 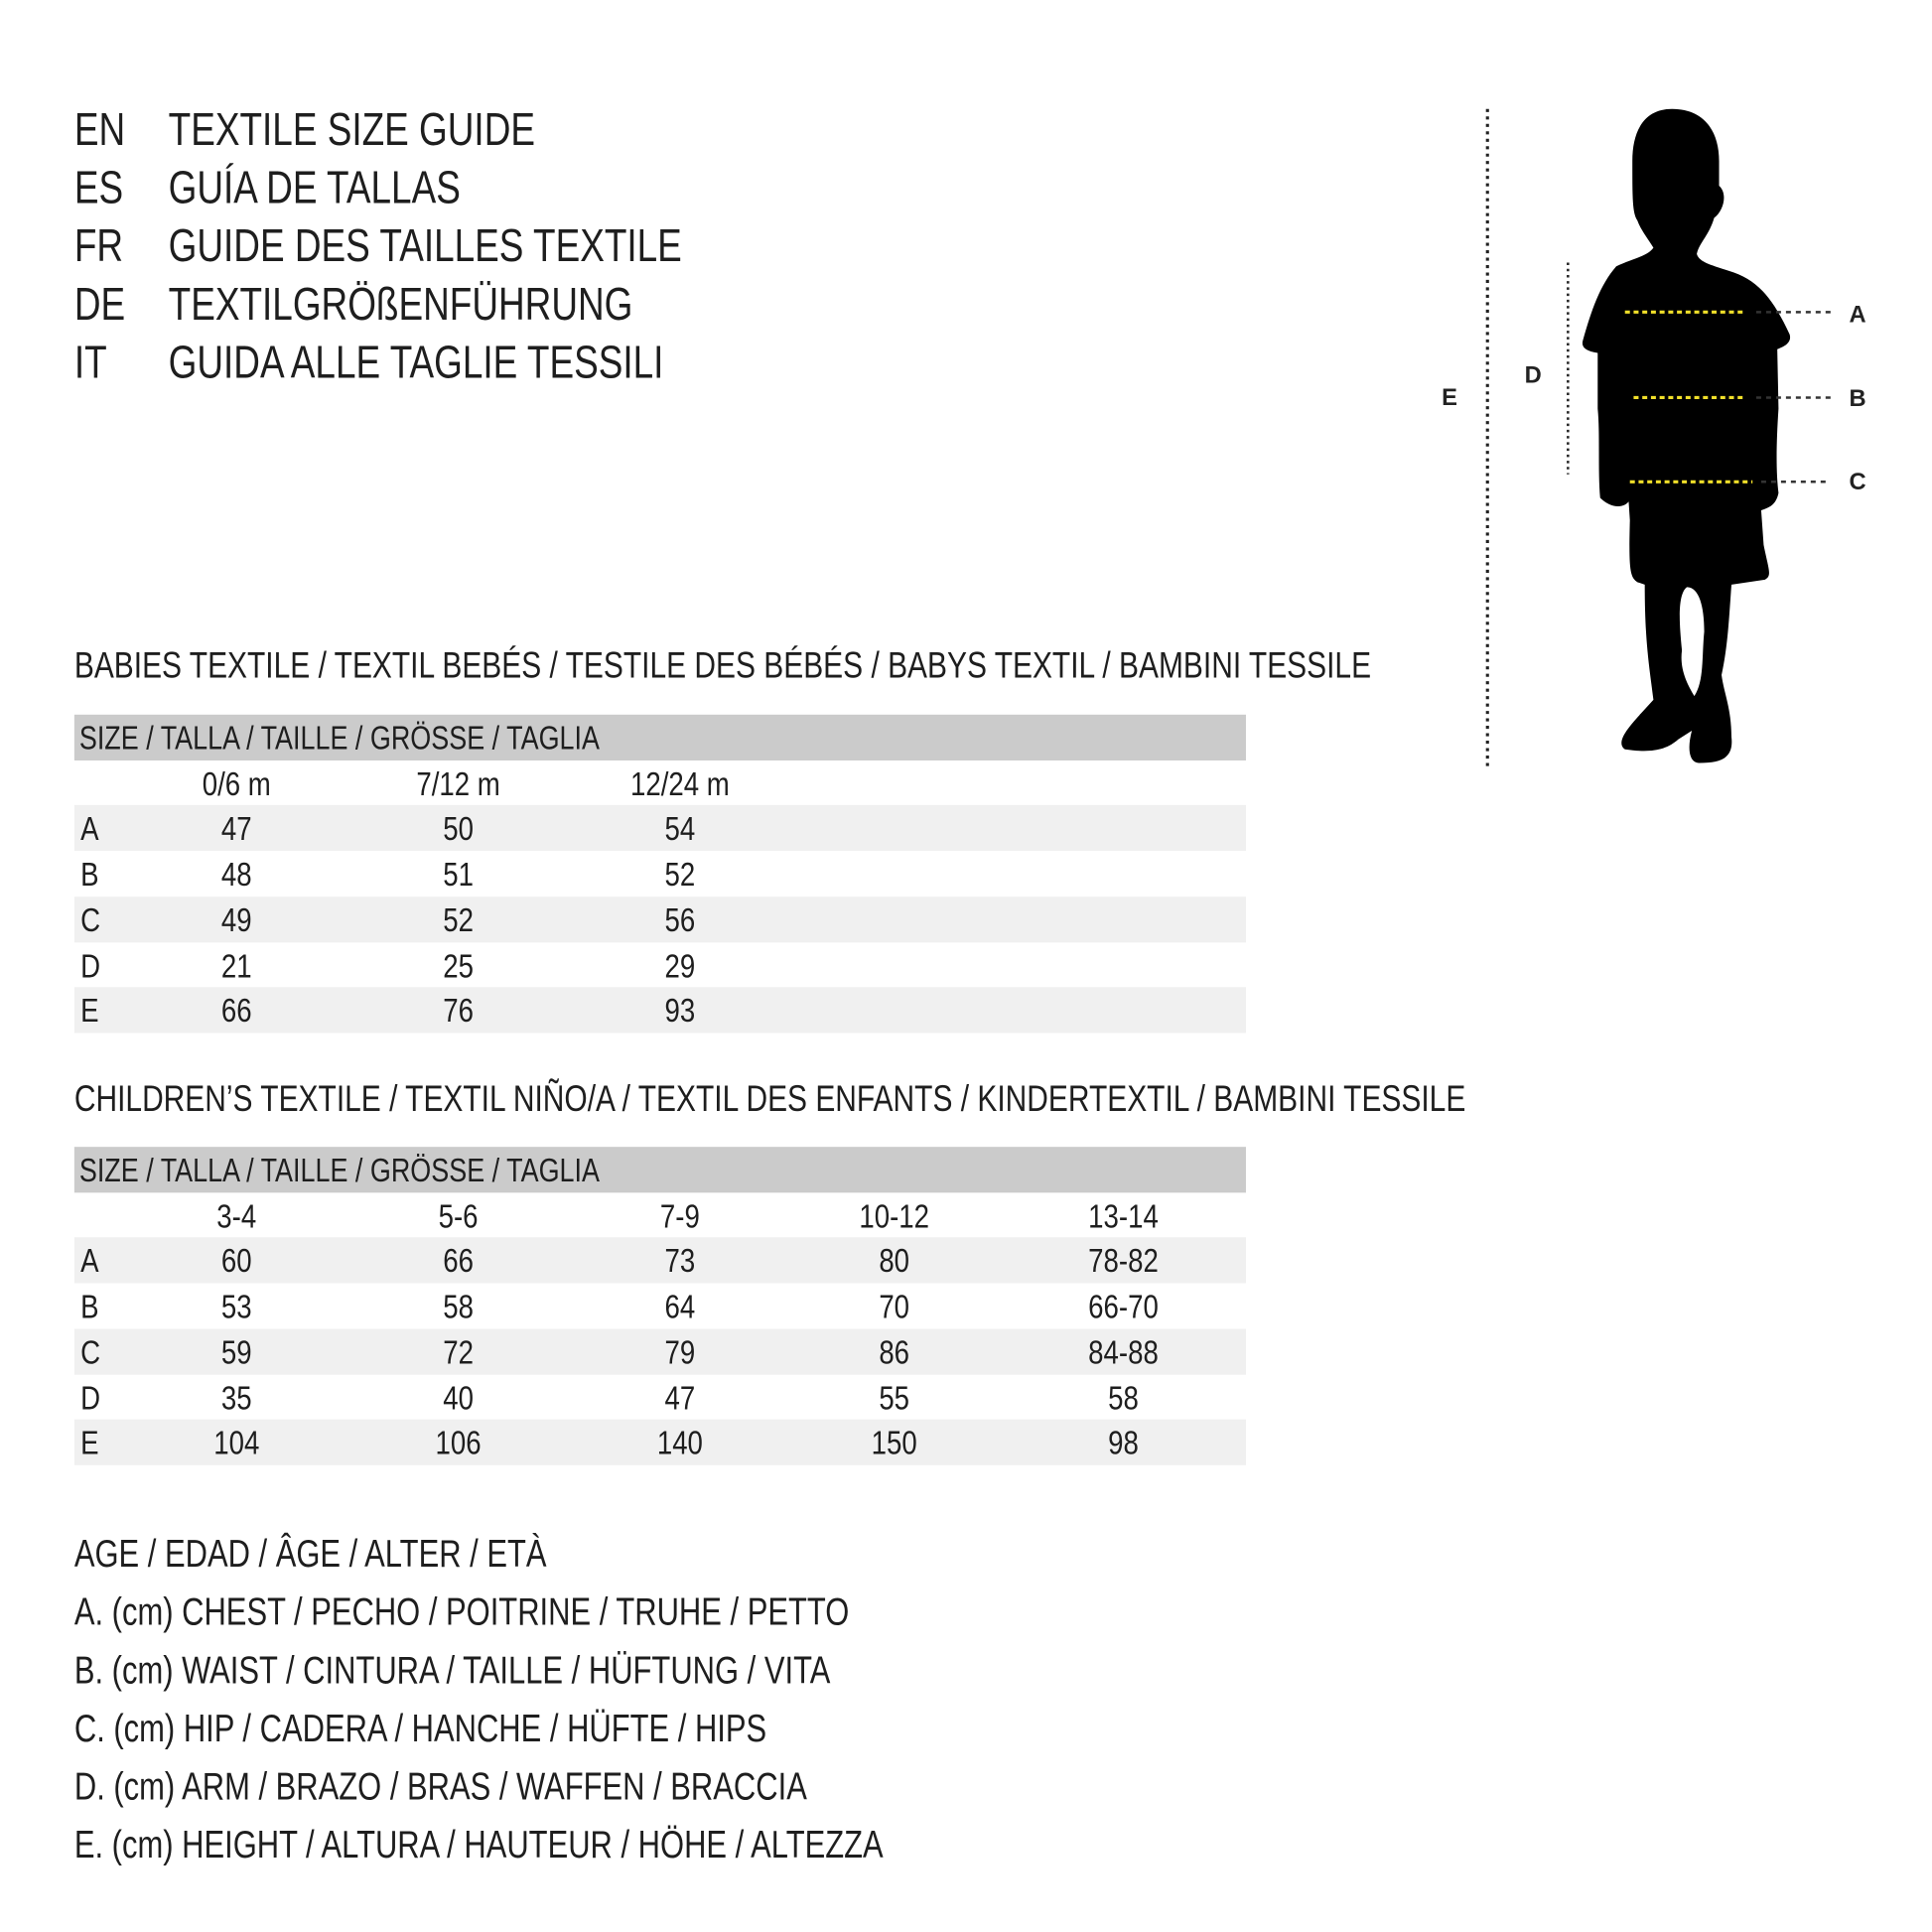 What do you see at coordinates (1124, 1215) in the screenshot?
I see `column-header: 13-14` at bounding box center [1124, 1215].